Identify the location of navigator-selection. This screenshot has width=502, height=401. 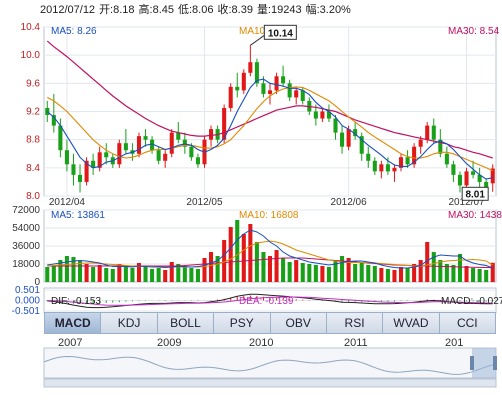
(484, 363).